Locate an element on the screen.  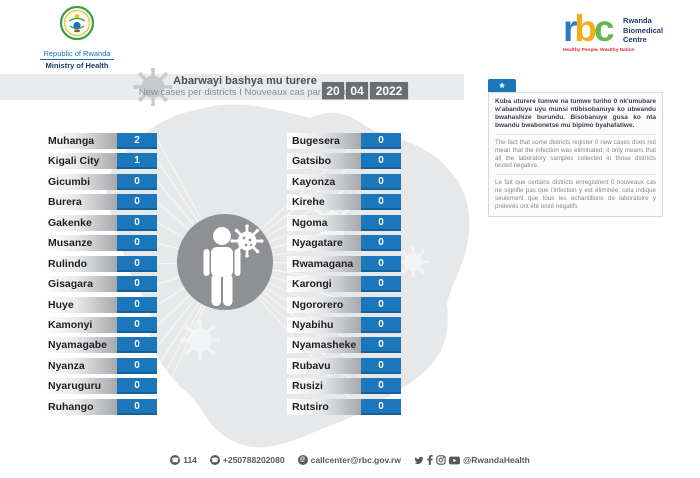
rbc-name-line: Centre is located at coordinates (635, 39).